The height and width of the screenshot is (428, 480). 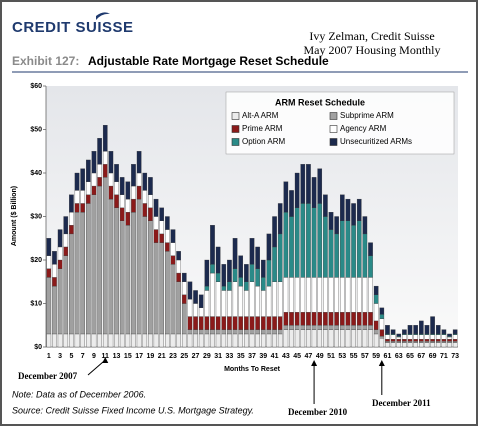 I want to click on x-tick-label: 31, so click(x=218, y=356).